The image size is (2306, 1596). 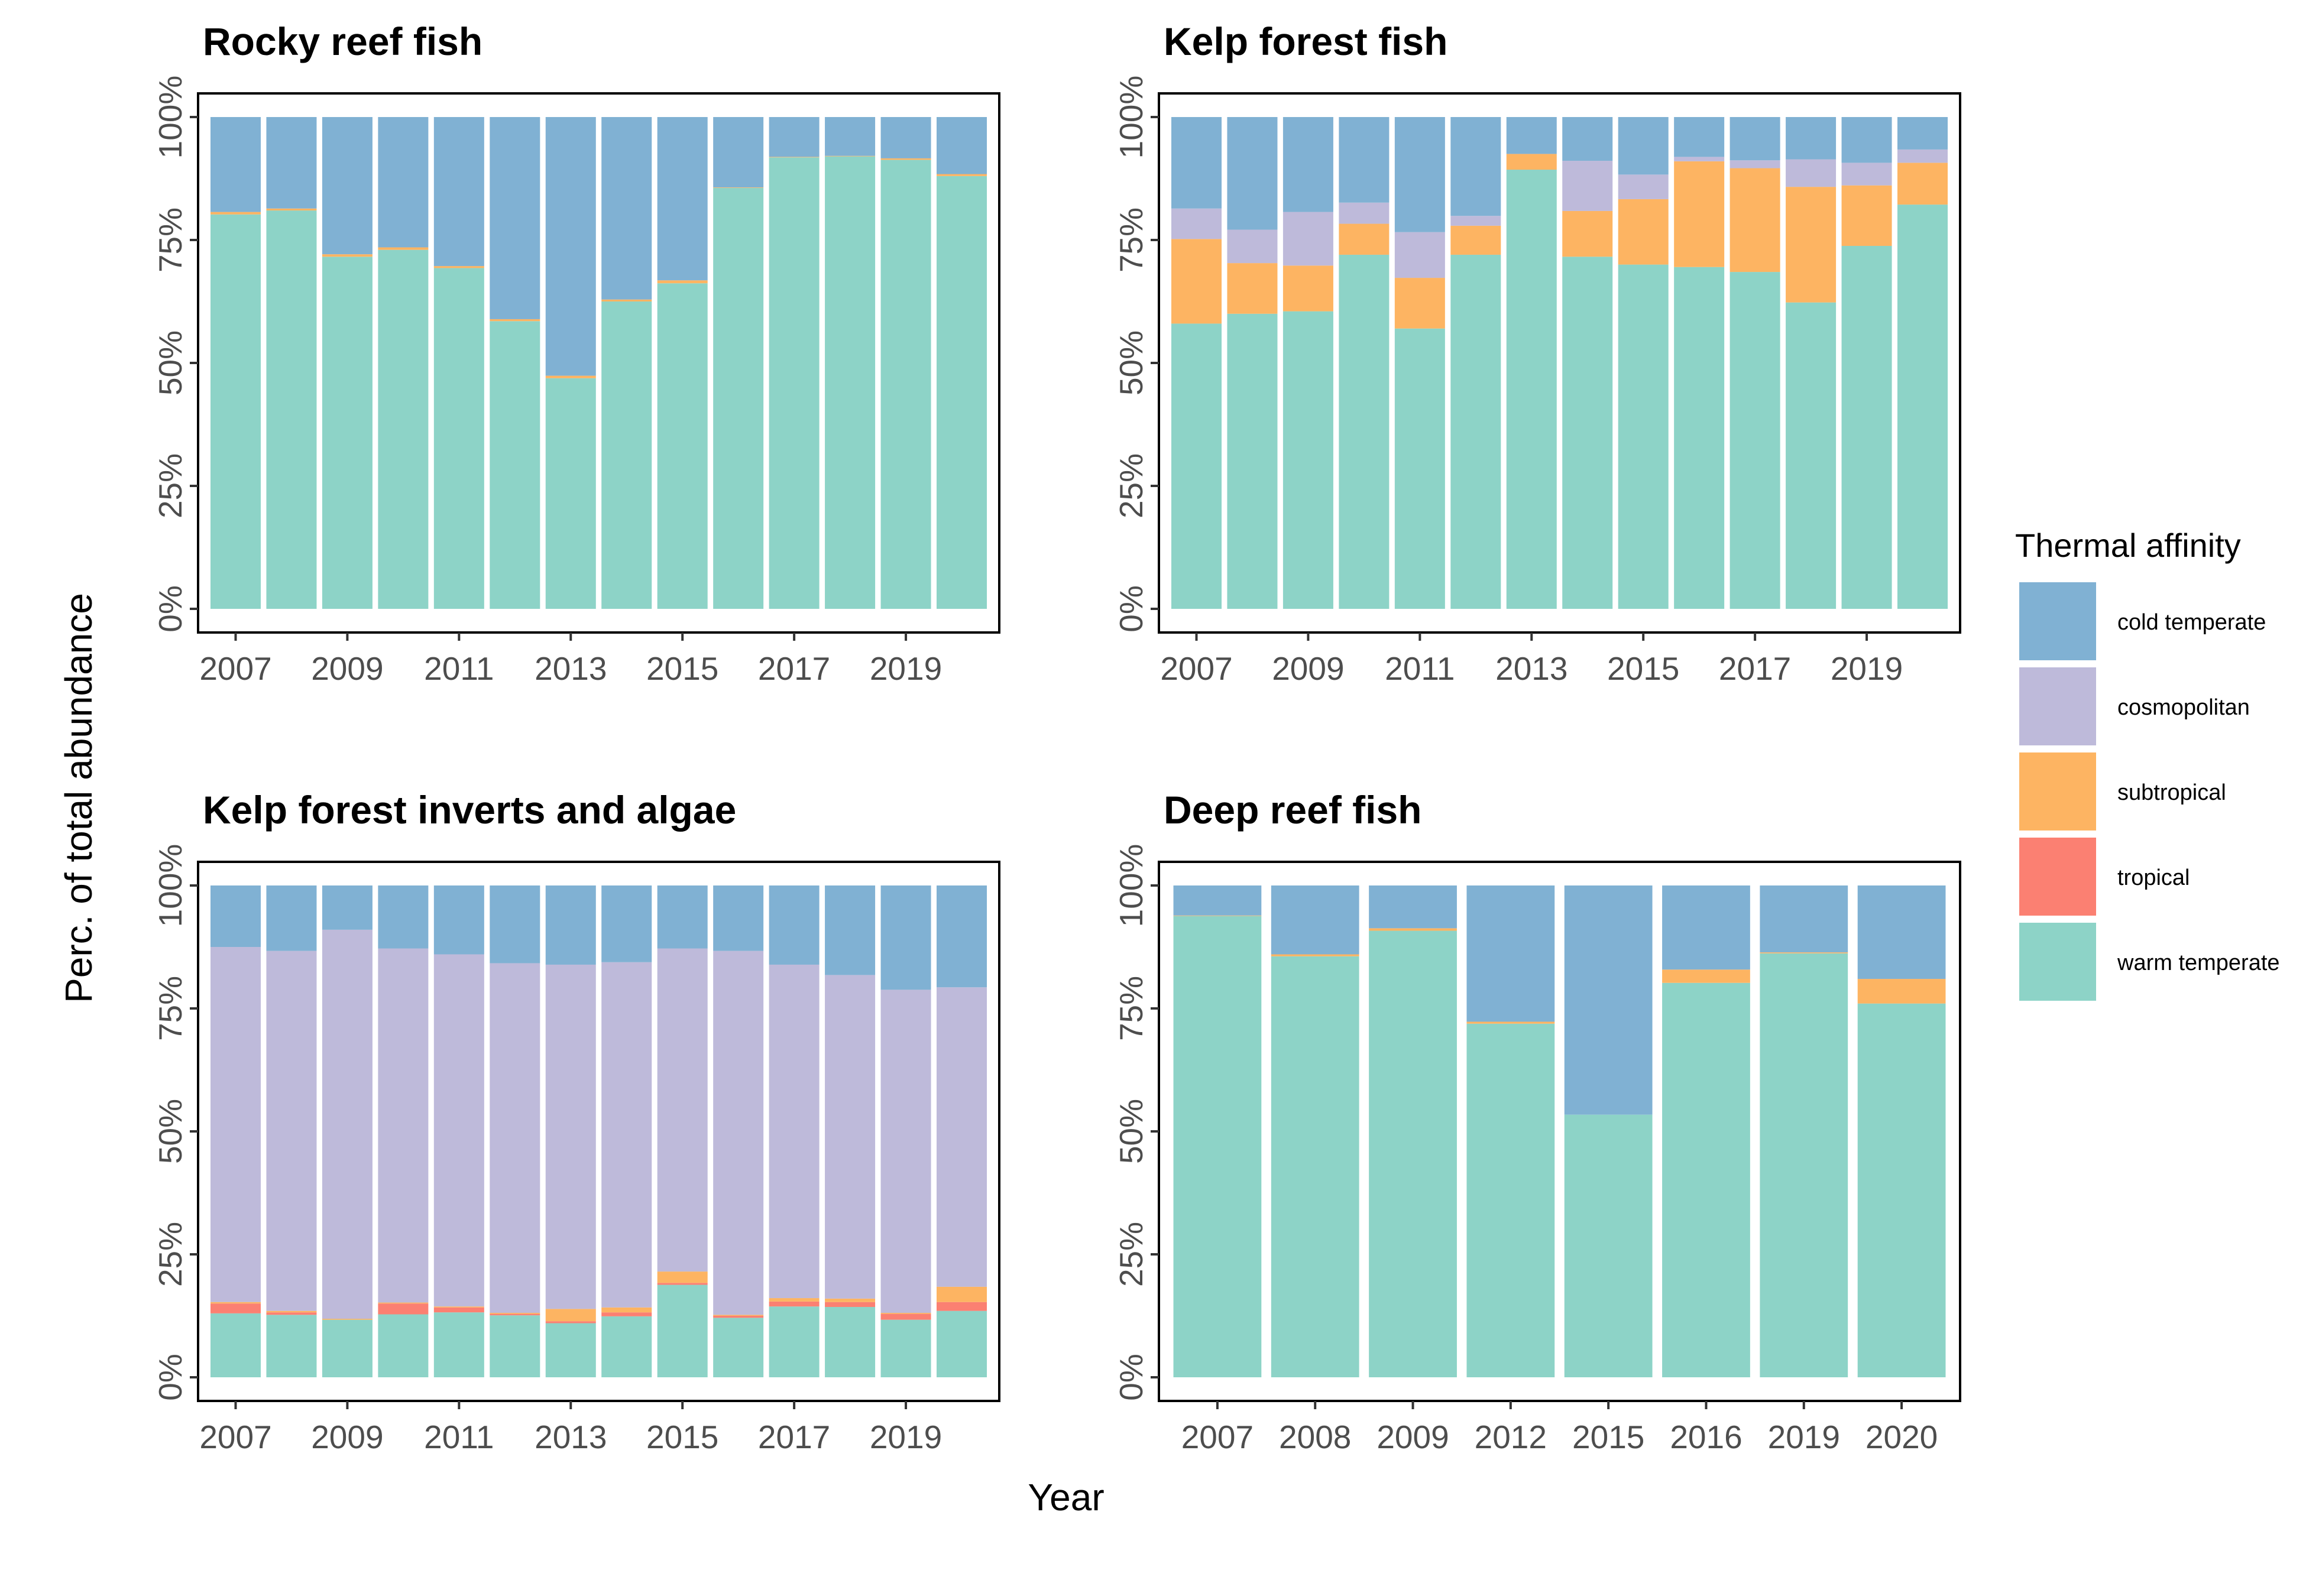 I want to click on x-tick-label: 2020, so click(x=1901, y=1437).